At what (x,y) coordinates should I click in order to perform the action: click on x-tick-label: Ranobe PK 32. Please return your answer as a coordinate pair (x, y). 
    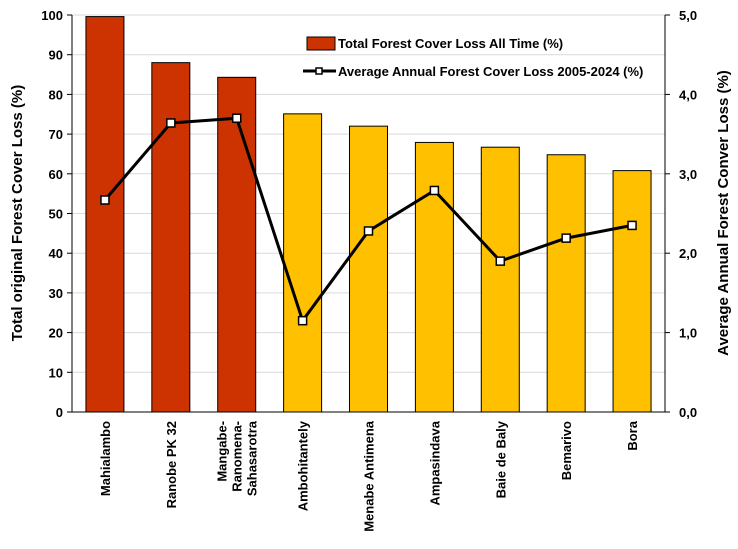
    Looking at the image, I should click on (171, 464).